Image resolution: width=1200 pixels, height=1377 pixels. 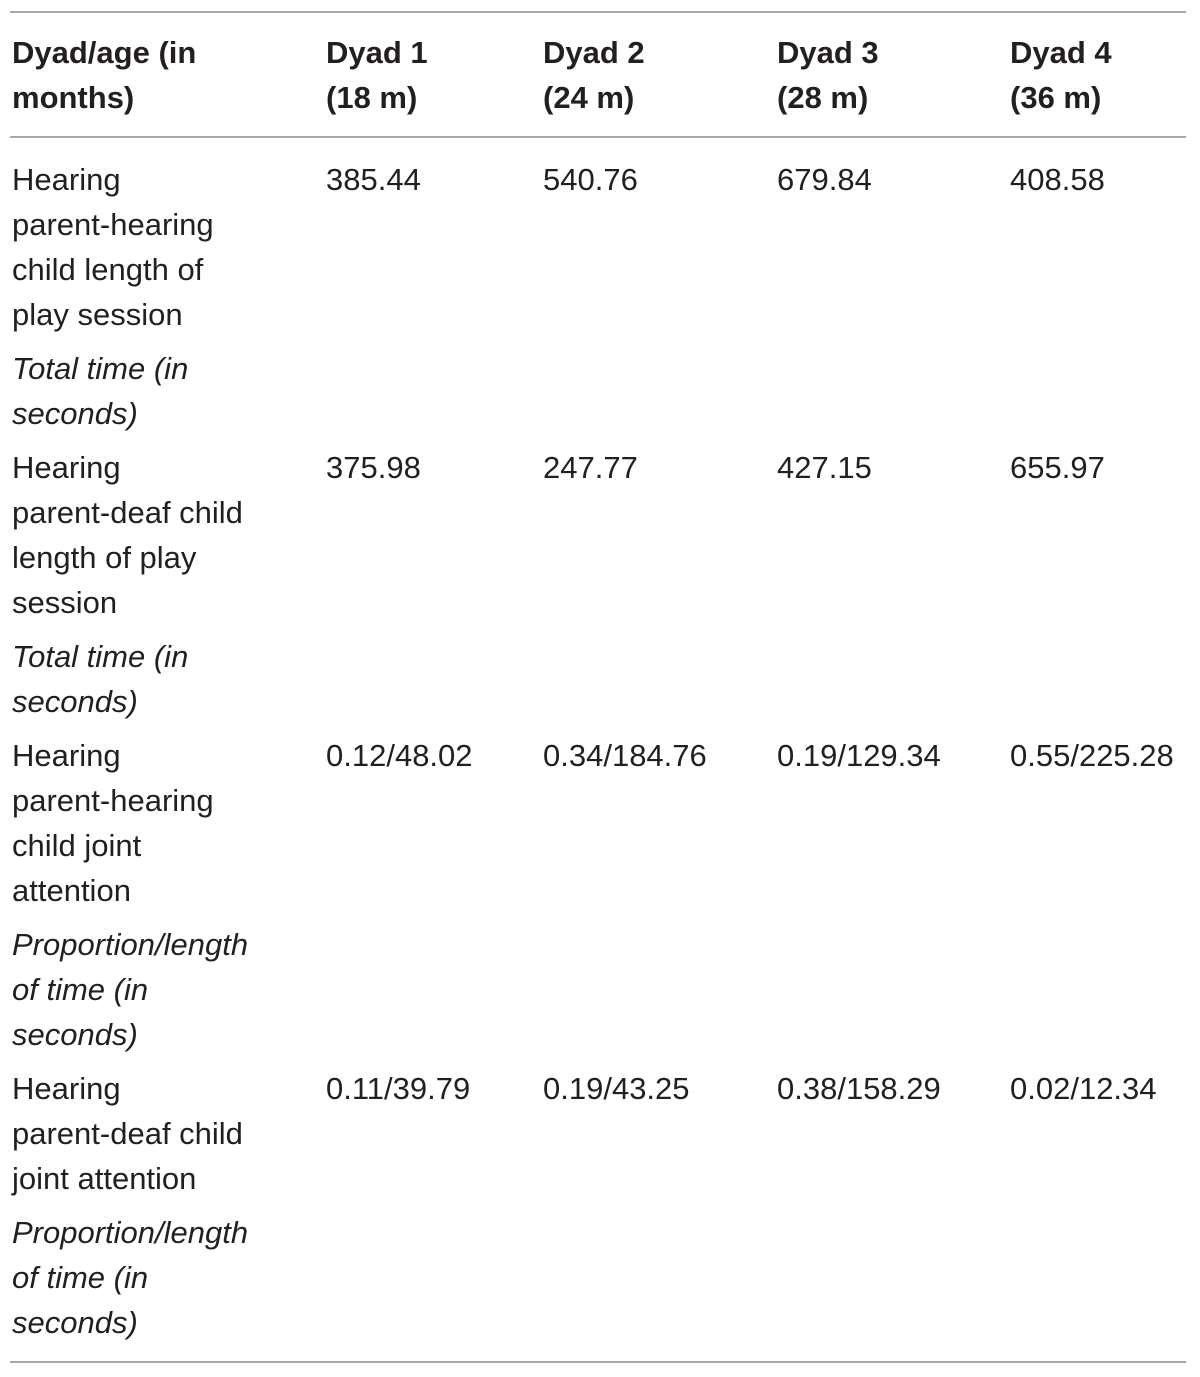 What do you see at coordinates (590, 179) in the screenshot?
I see `cell-value: 540.76` at bounding box center [590, 179].